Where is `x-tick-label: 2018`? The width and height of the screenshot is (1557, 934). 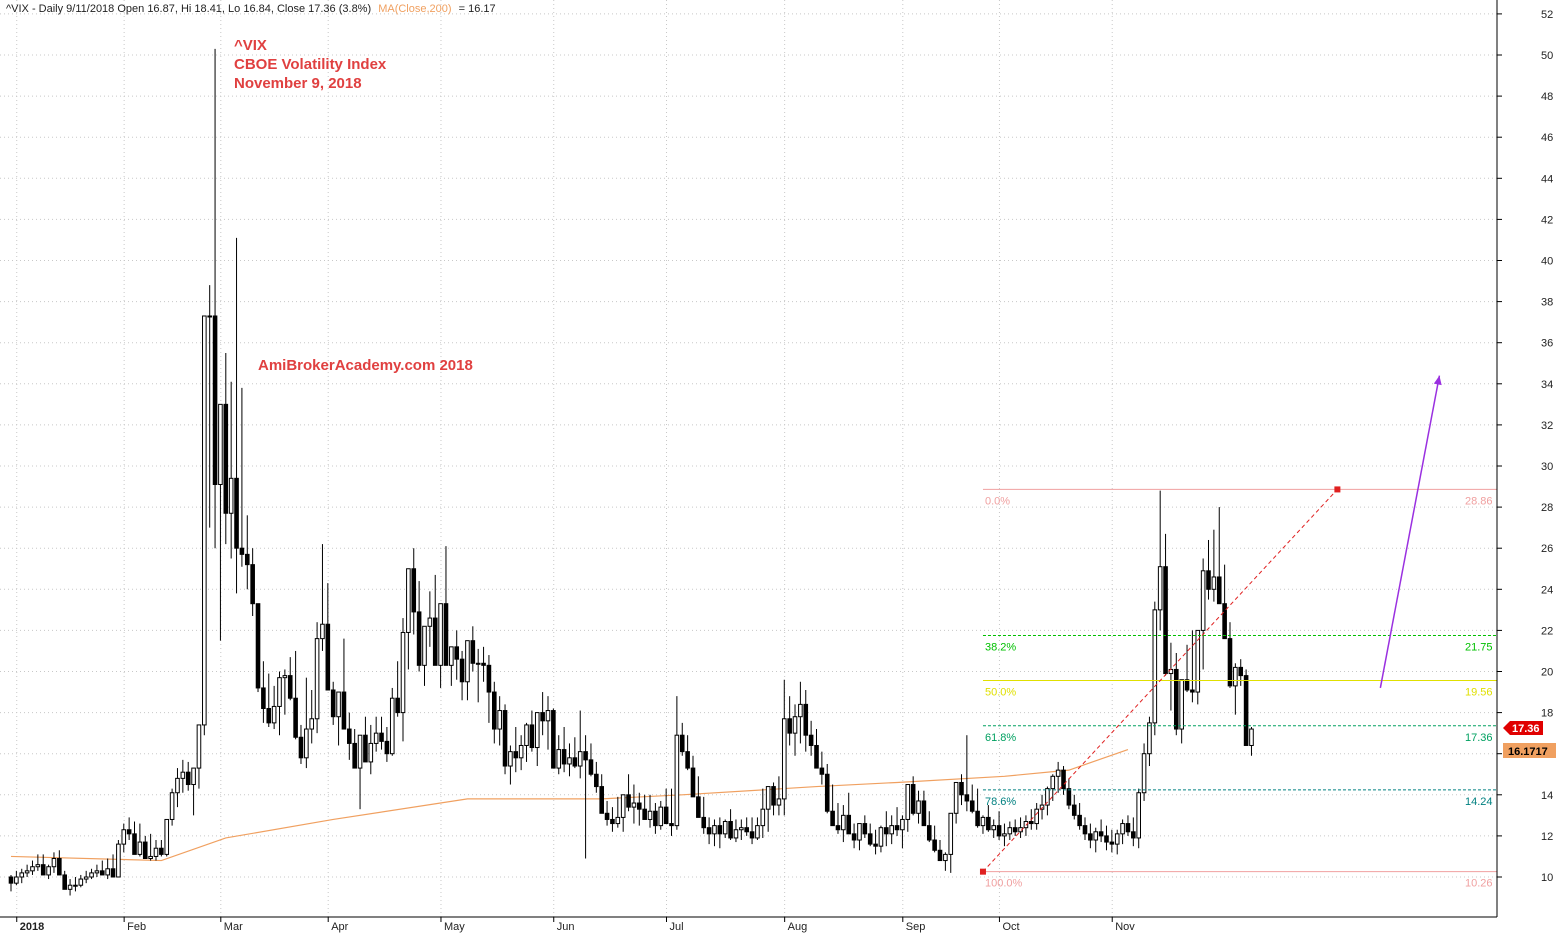
x-tick-label: 2018 is located at coordinates (32, 927).